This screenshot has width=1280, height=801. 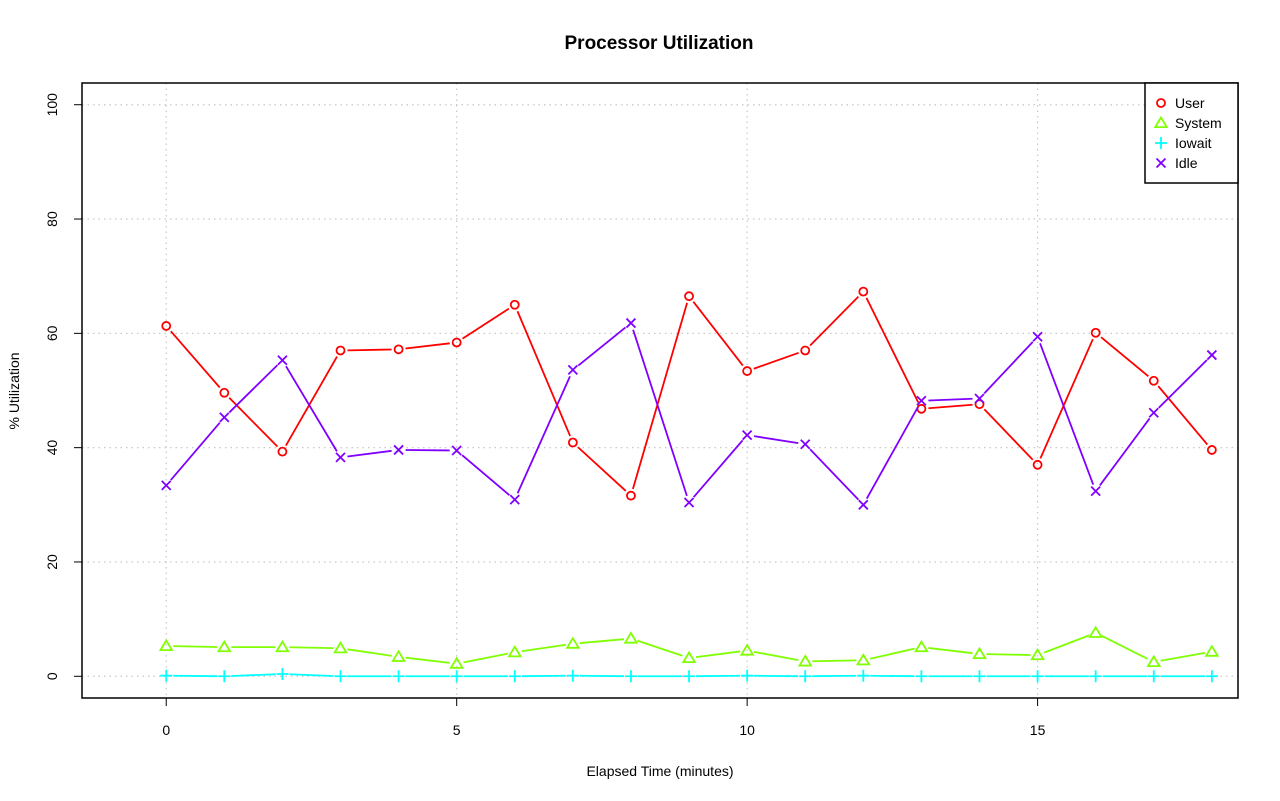 What do you see at coordinates (659, 43) in the screenshot?
I see `chart-title: Processor Utilization` at bounding box center [659, 43].